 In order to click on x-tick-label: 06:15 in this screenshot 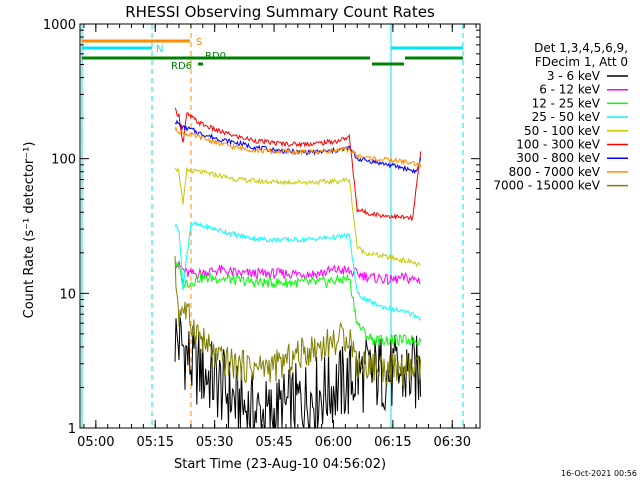, I will do `click(392, 442)`.